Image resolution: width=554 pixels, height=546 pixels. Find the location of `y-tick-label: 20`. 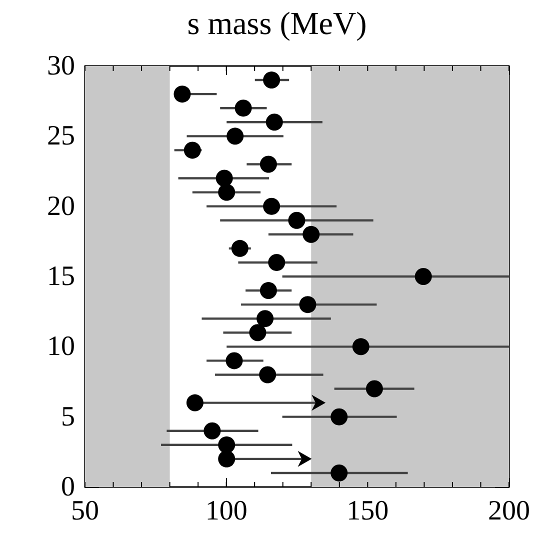

y-tick-label: 20 is located at coordinates (61, 206).